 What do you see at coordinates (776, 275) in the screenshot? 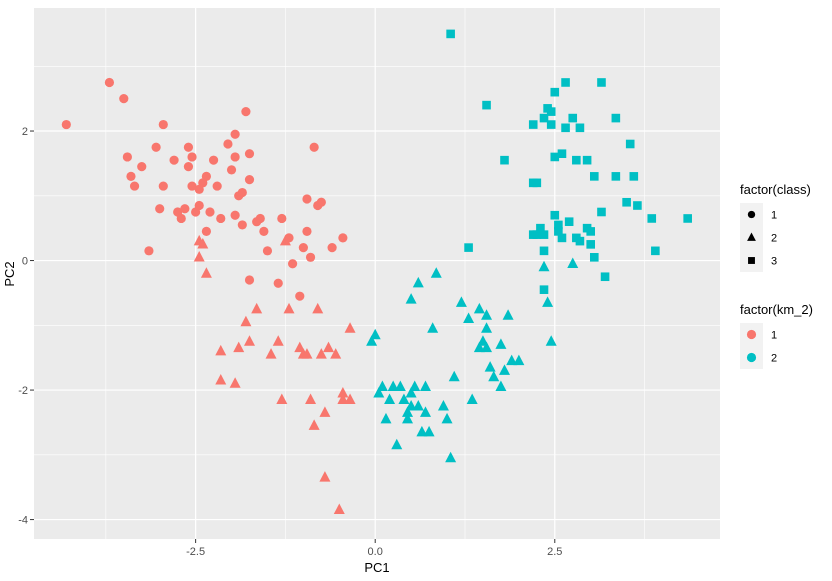
I see `legends: factor(class) 1 2 3 factor(km_2) 1 2` at bounding box center [776, 275].